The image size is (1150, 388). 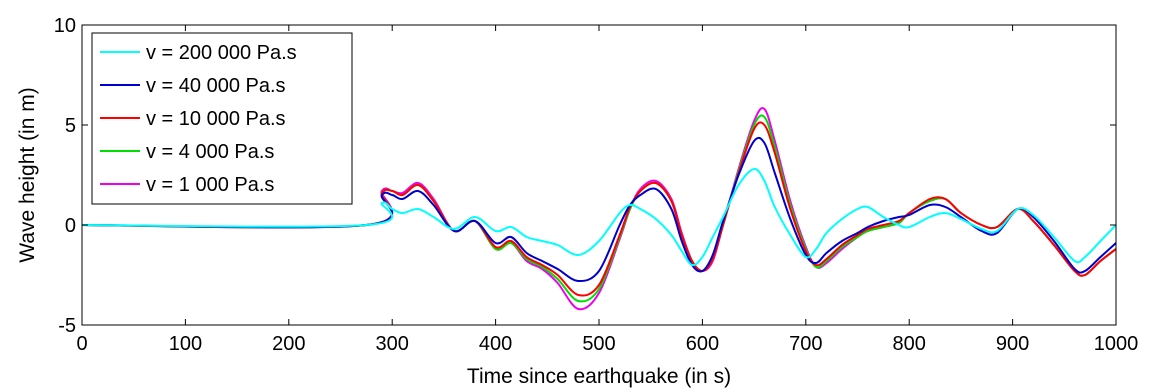 What do you see at coordinates (210, 185) in the screenshot?
I see `legend-label: v = 1 000 Pa.s` at bounding box center [210, 185].